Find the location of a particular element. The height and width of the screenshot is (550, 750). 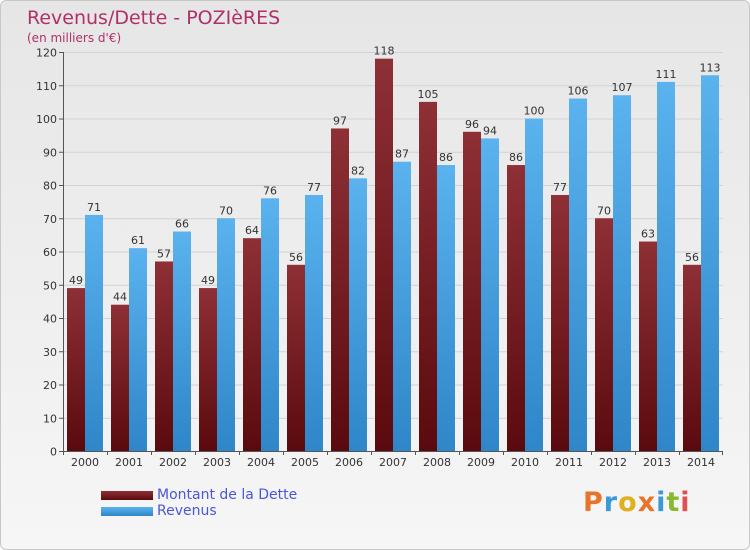

value-label-debt: 63 is located at coordinates (648, 234).